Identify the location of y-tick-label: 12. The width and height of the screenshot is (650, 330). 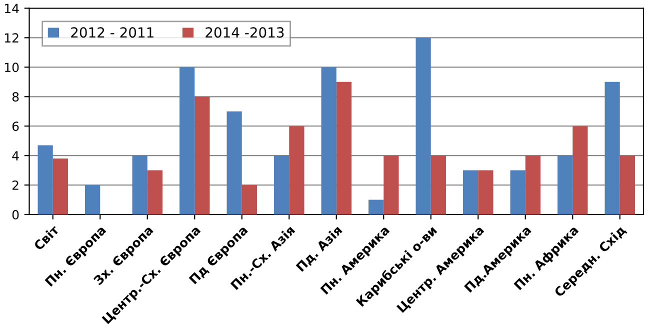
(11, 37).